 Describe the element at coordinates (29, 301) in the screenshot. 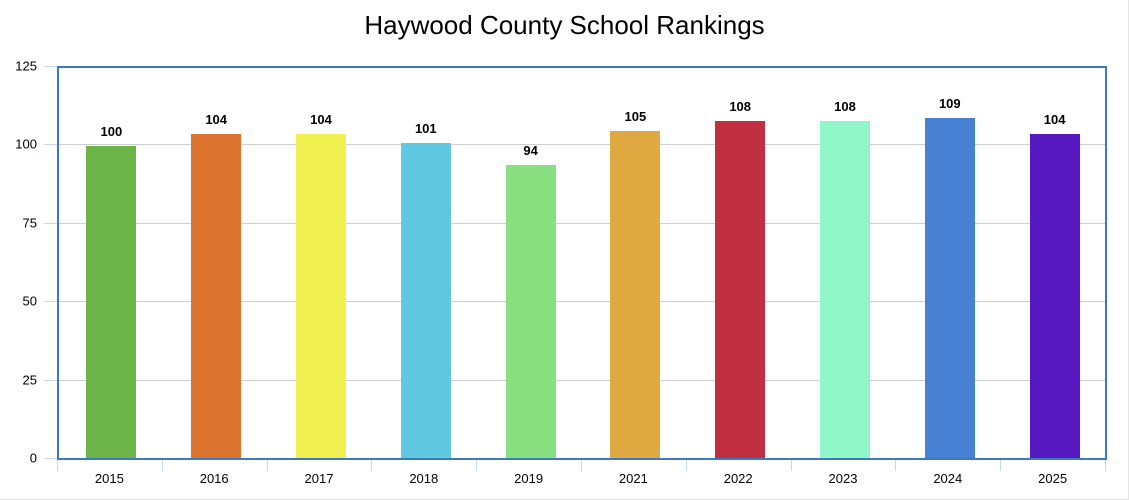

I see `y-tick-label: 50` at that location.